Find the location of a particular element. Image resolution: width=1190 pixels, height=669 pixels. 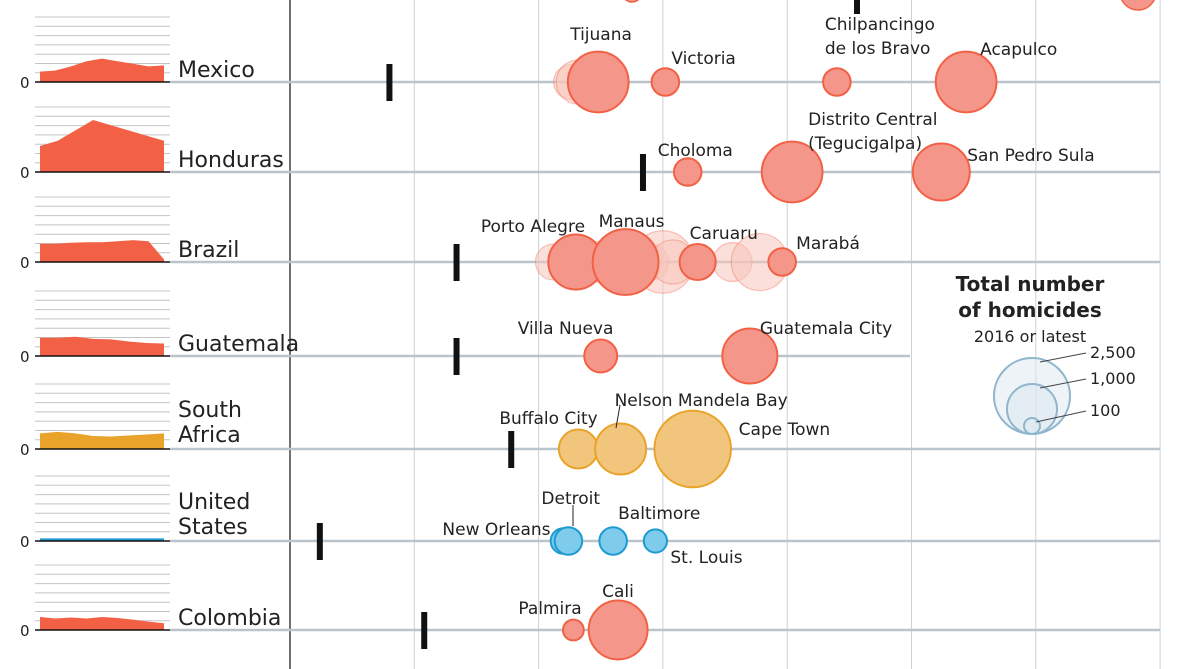

legend-title: of homicides is located at coordinates (1030, 310).